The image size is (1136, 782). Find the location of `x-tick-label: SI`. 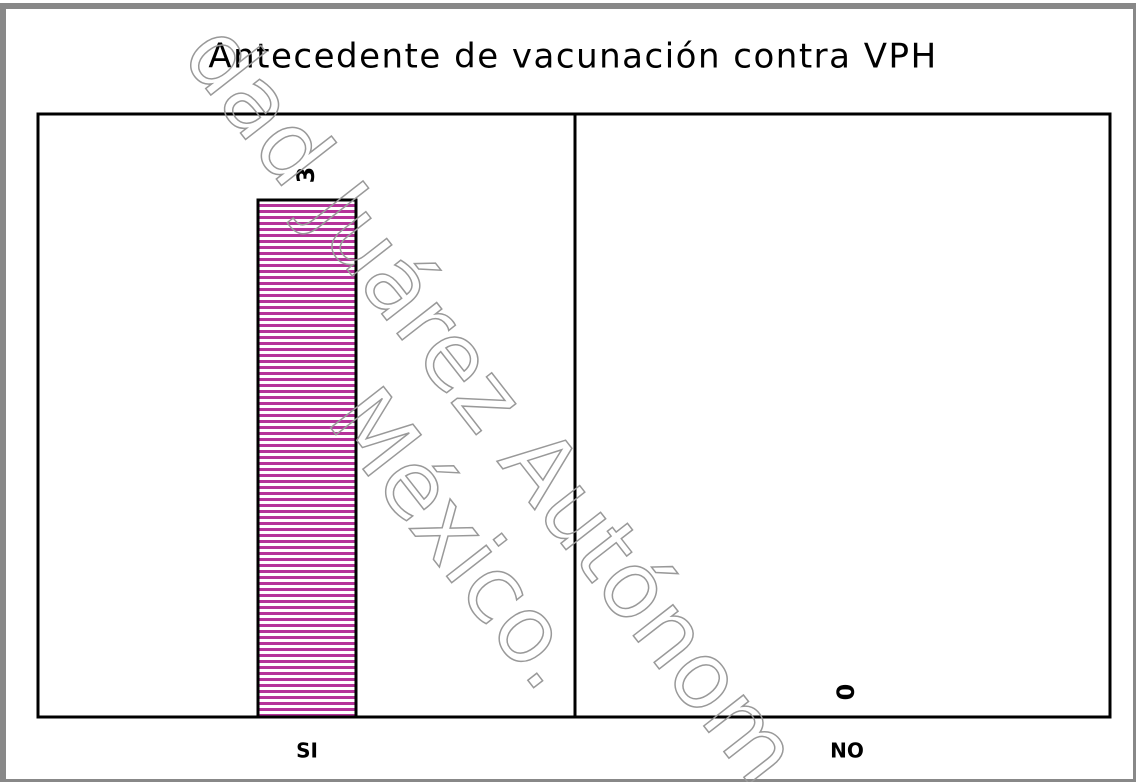

x-tick-label: SI is located at coordinates (307, 751).